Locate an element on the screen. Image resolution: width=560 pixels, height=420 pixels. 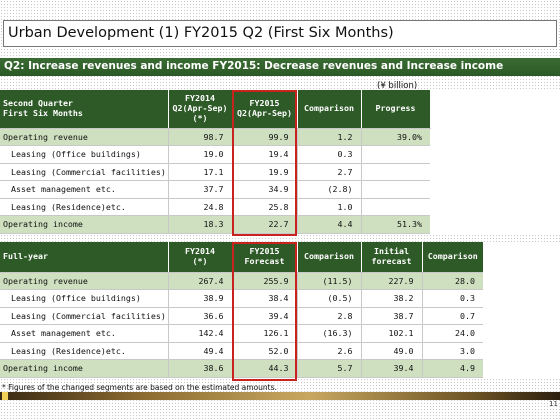
fy-table-row: Operating income 38.6 44.3 5.7 39.4 4.9 is located at coordinates (280, 368).